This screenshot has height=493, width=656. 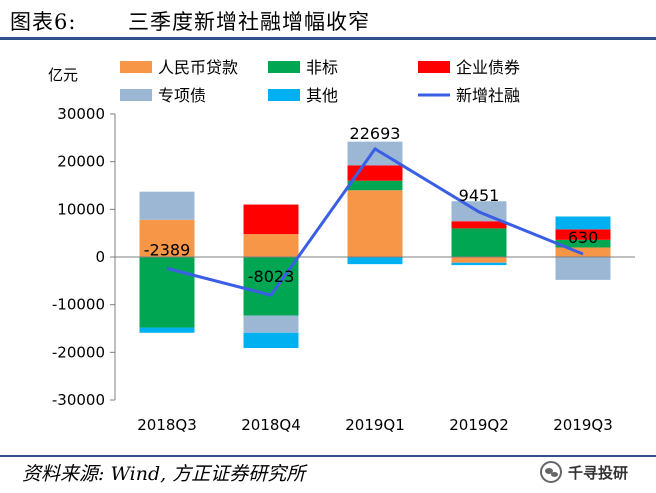 I want to click on bar-special_bonds-2019Q1, so click(x=375, y=153).